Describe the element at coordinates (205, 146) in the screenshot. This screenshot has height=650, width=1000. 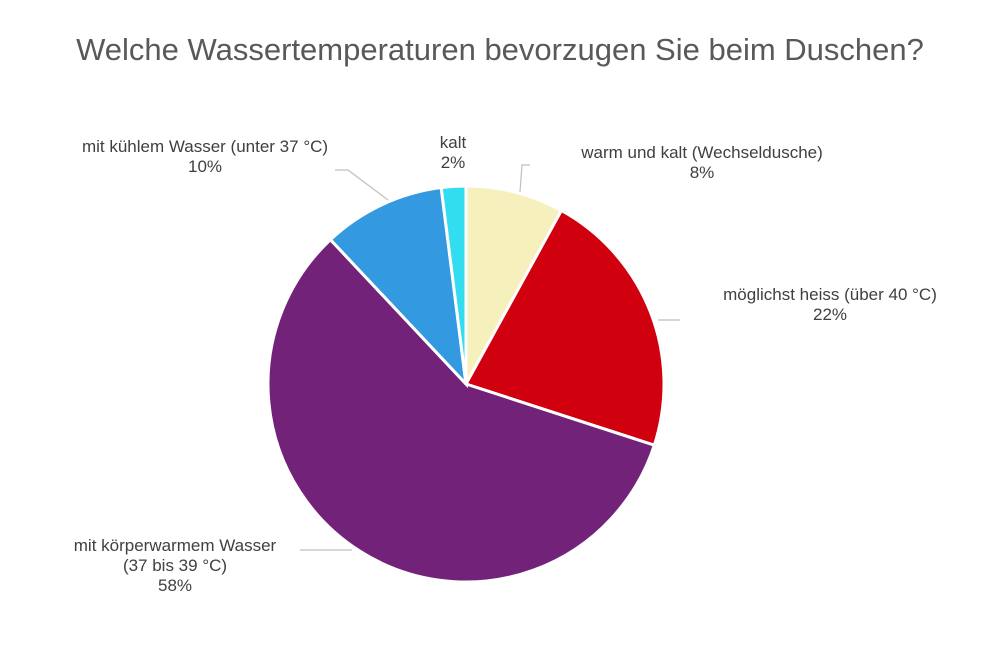
I see `slice-category-label: mit kühlem Wasser (unter 37 °C)` at that location.